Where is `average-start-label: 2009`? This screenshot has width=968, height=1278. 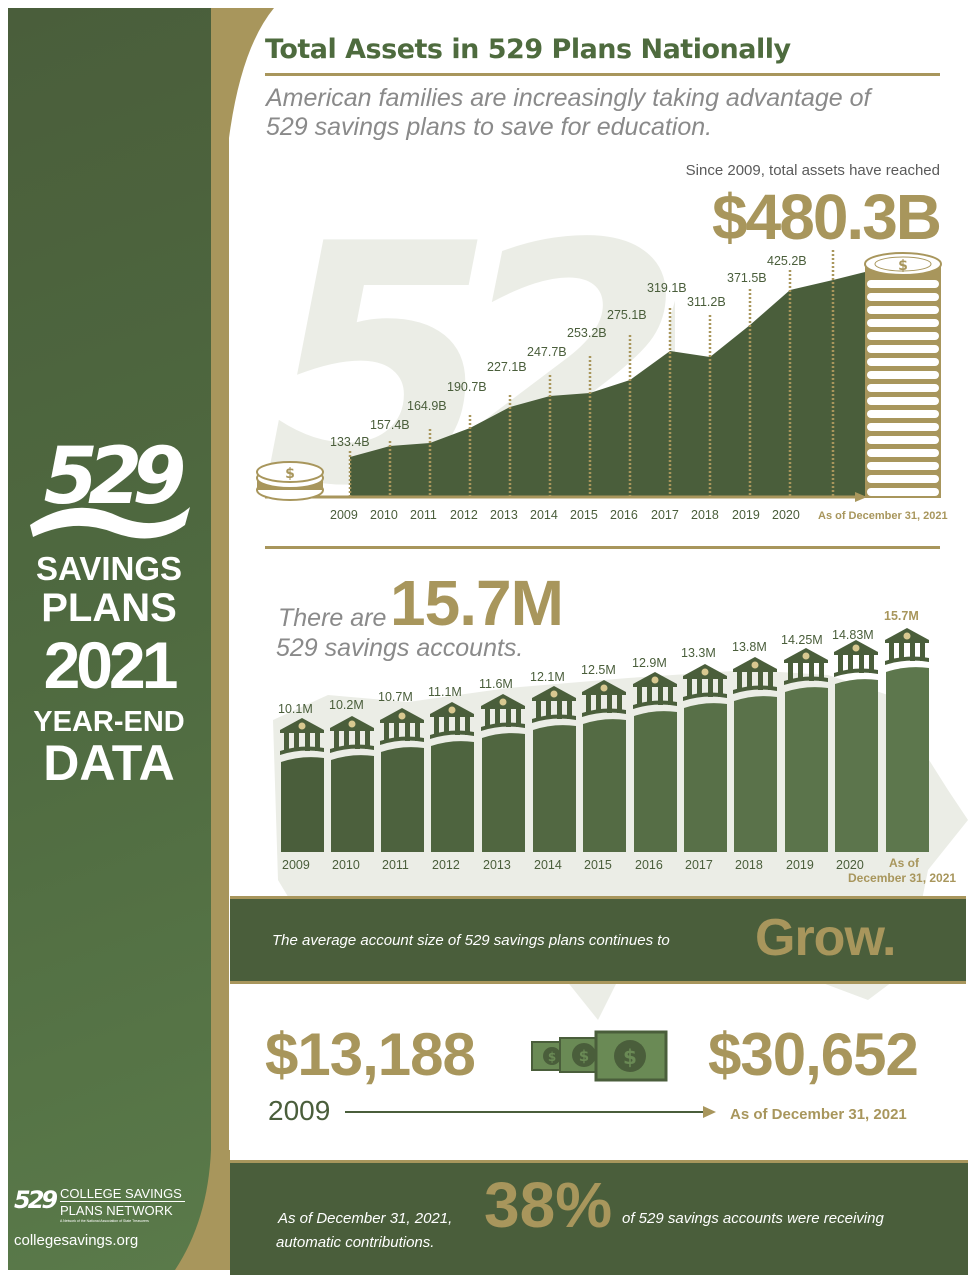
average-start-label: 2009 is located at coordinates (299, 1110).